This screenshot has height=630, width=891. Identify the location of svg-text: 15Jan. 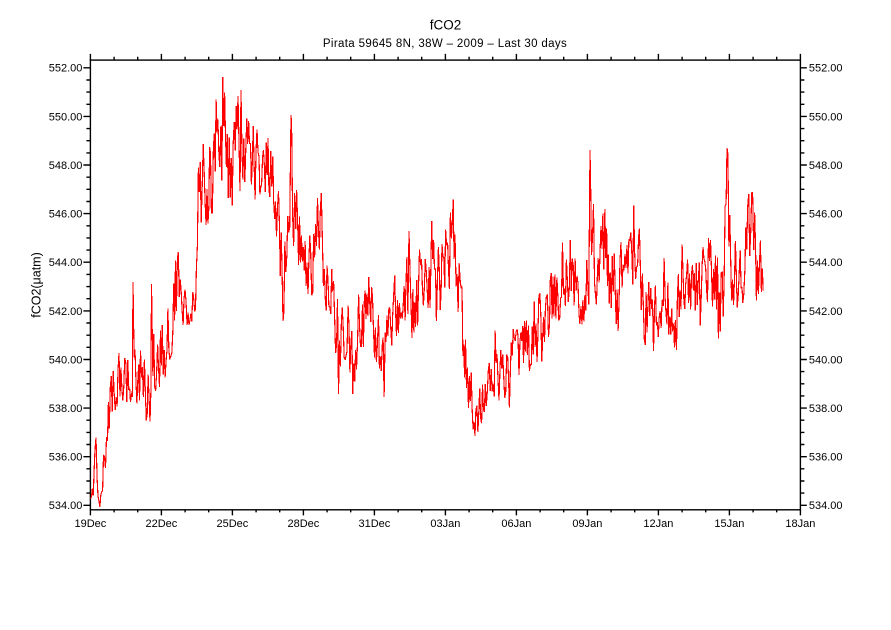
(729, 524).